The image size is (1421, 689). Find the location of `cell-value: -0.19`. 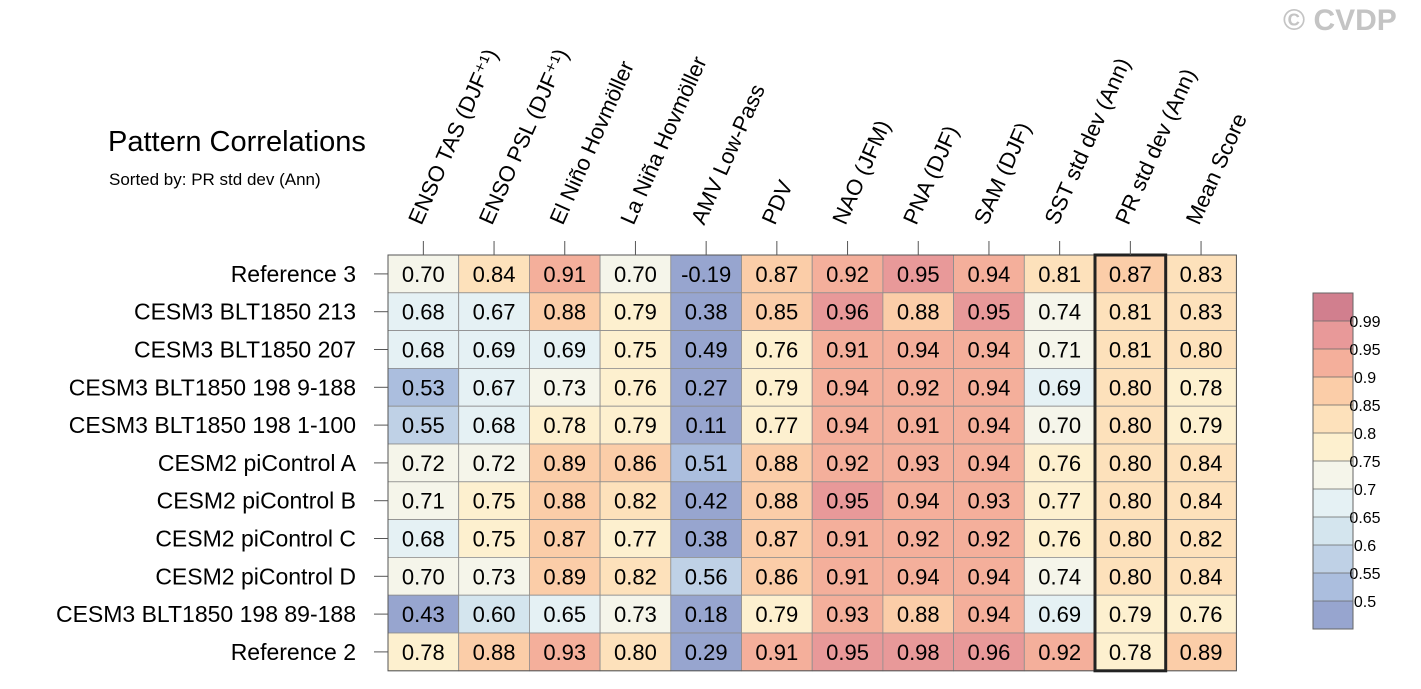

cell-value: -0.19 is located at coordinates (706, 274).